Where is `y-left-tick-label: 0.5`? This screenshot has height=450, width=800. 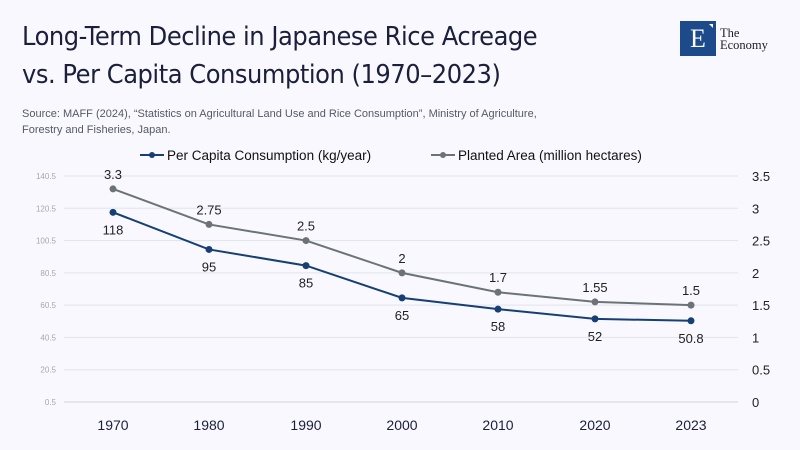 y-left-tick-label: 0.5 is located at coordinates (51, 402).